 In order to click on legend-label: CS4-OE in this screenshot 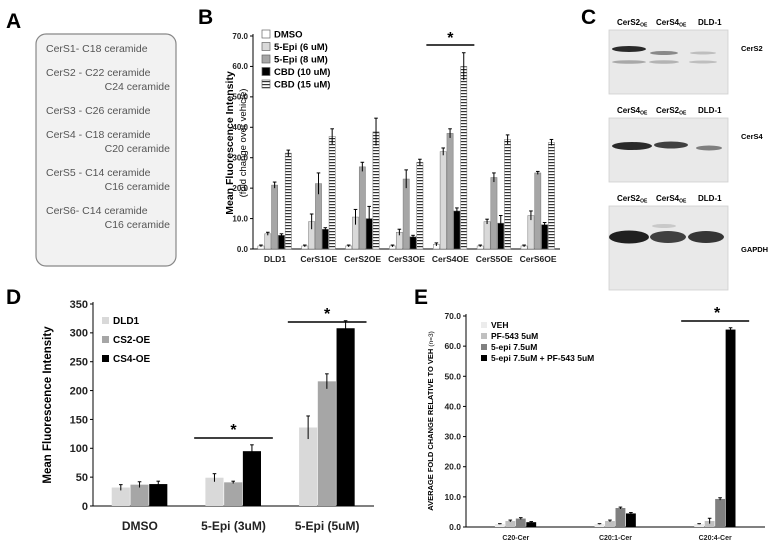, I will do `click(132, 359)`.